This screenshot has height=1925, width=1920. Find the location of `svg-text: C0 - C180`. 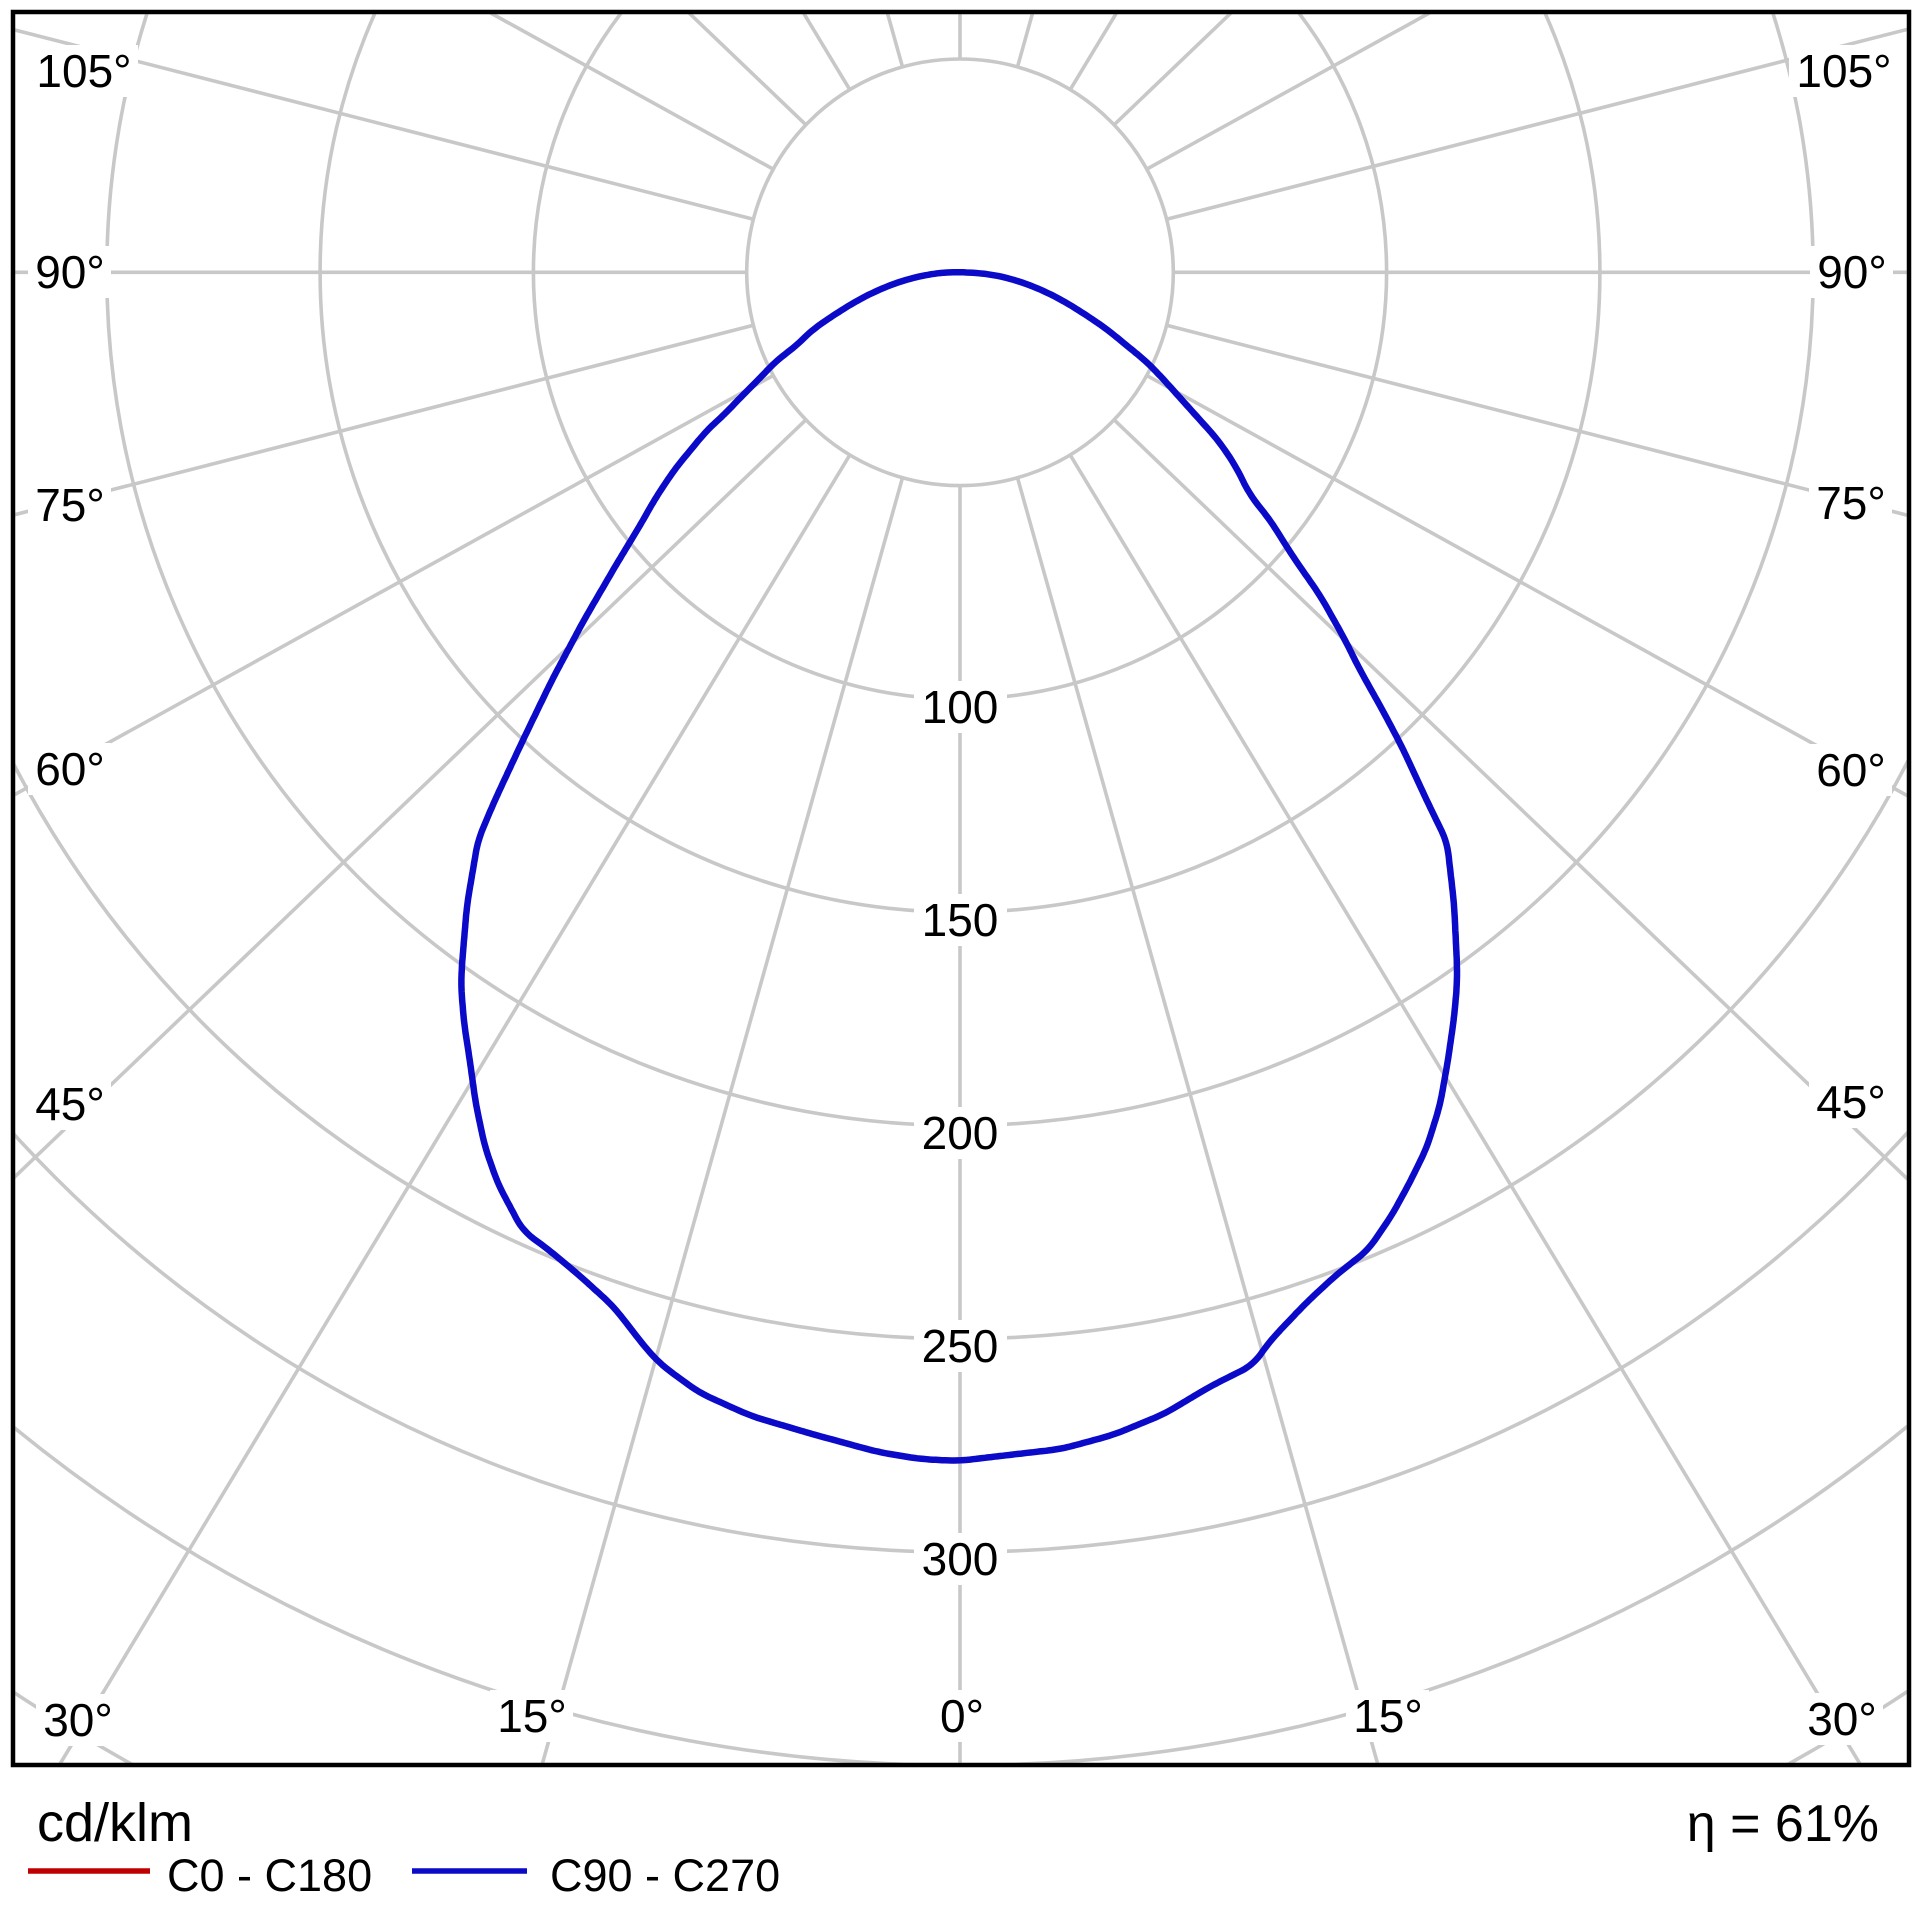

svg-text: C0 - C180 is located at coordinates (269, 1875).